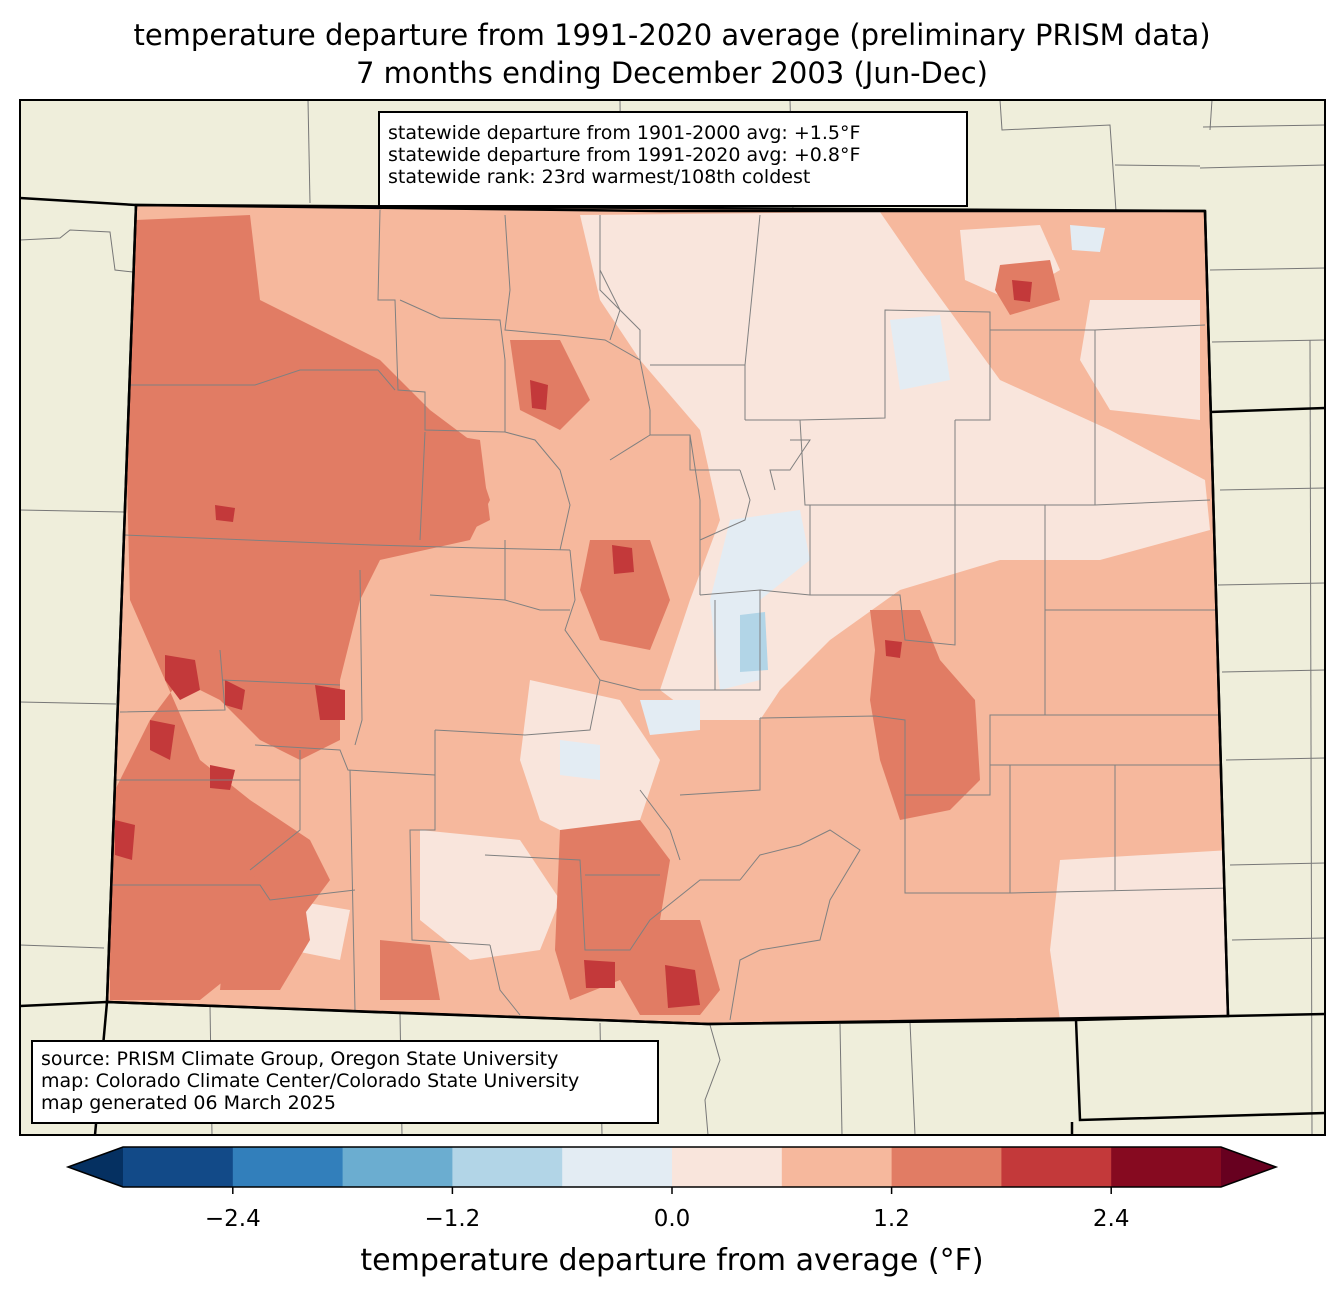 This screenshot has width=1344, height=1299. Describe the element at coordinates (95, 1167) in the screenshot. I see `colorbar-under-arrow` at that location.